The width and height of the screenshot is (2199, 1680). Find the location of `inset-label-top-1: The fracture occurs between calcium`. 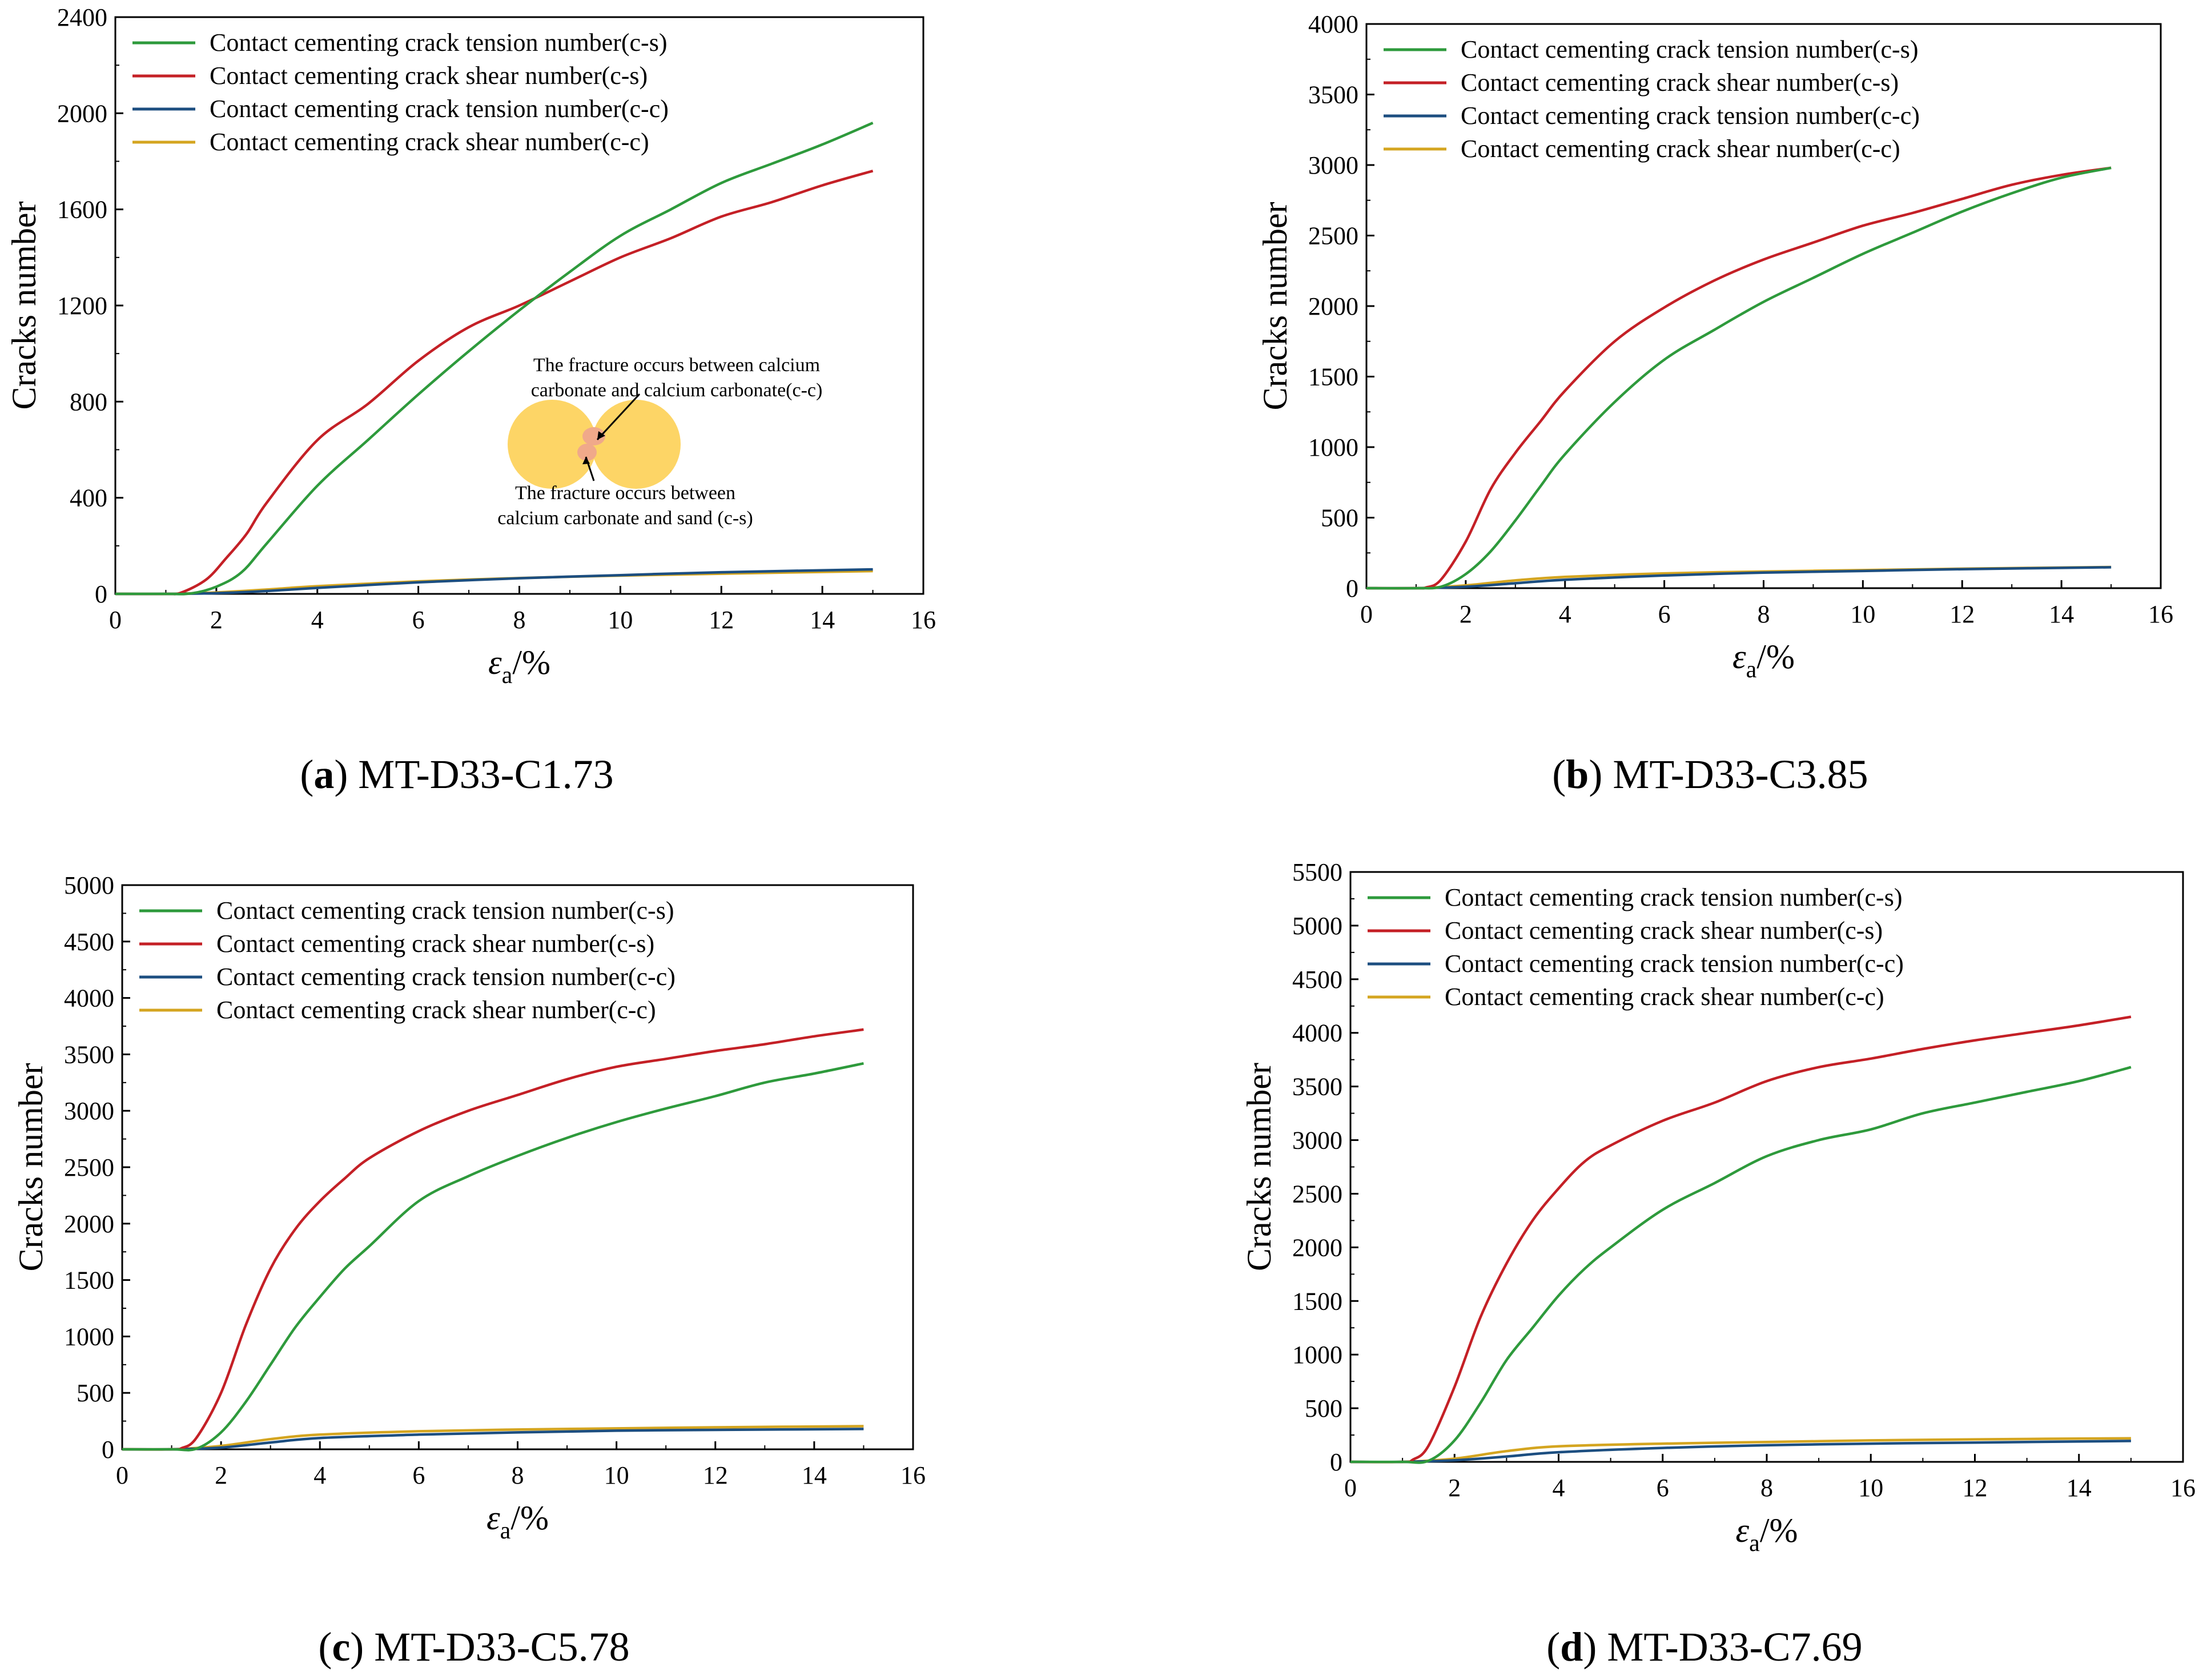

inset-label-top-1: The fracture occurs between calcium is located at coordinates (676, 365).